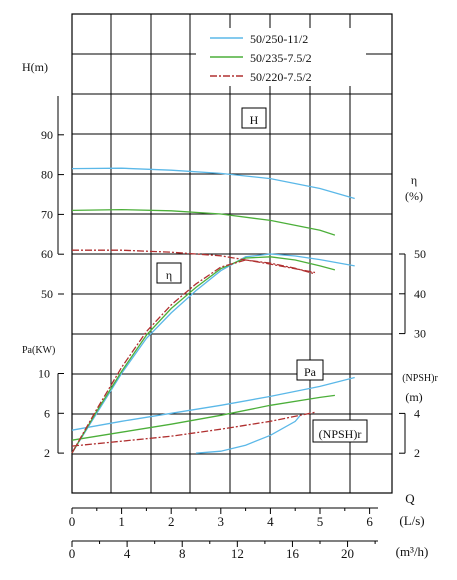  I want to click on legend: 50/250-11/2 50/235-7.5/2 50/220-7.5/2, so click(281, 57).